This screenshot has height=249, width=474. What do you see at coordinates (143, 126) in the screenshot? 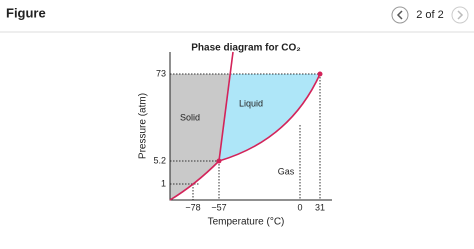
I see `y-axis-label: Pressure (atm)` at bounding box center [143, 126].